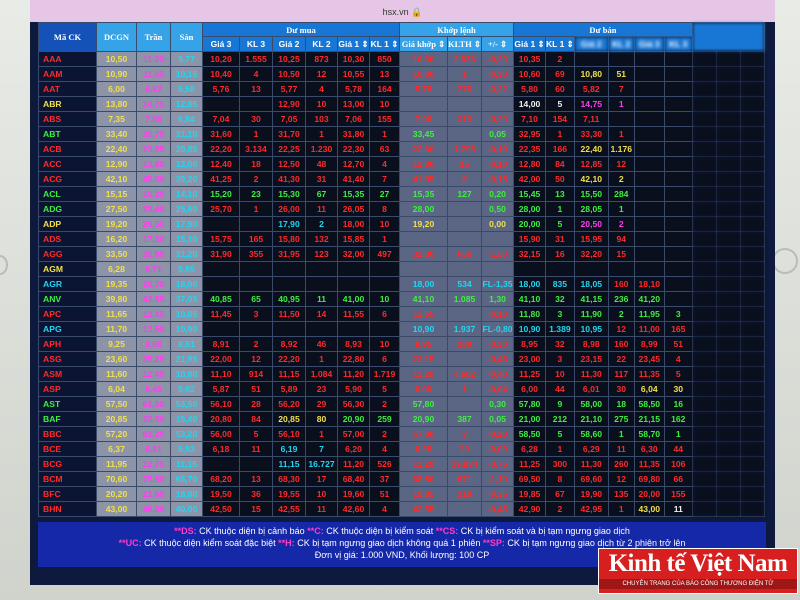  I want to click on symbol: AAM, so click(67, 74).